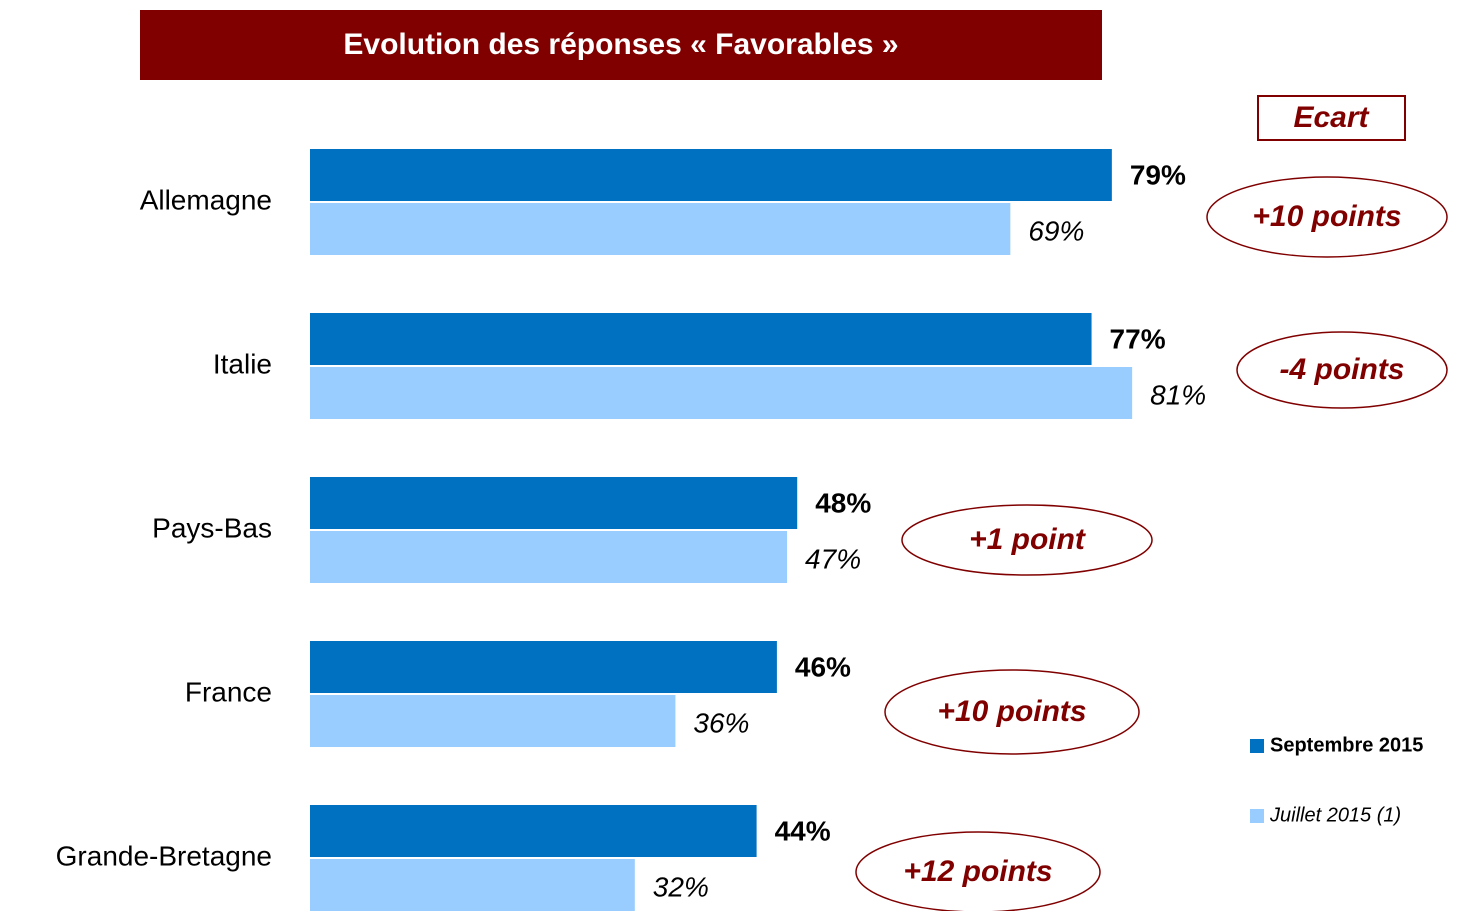 Image resolution: width=1473 pixels, height=911 pixels. Describe the element at coordinates (206, 199) in the screenshot. I see `category-label: Allemagne` at that location.